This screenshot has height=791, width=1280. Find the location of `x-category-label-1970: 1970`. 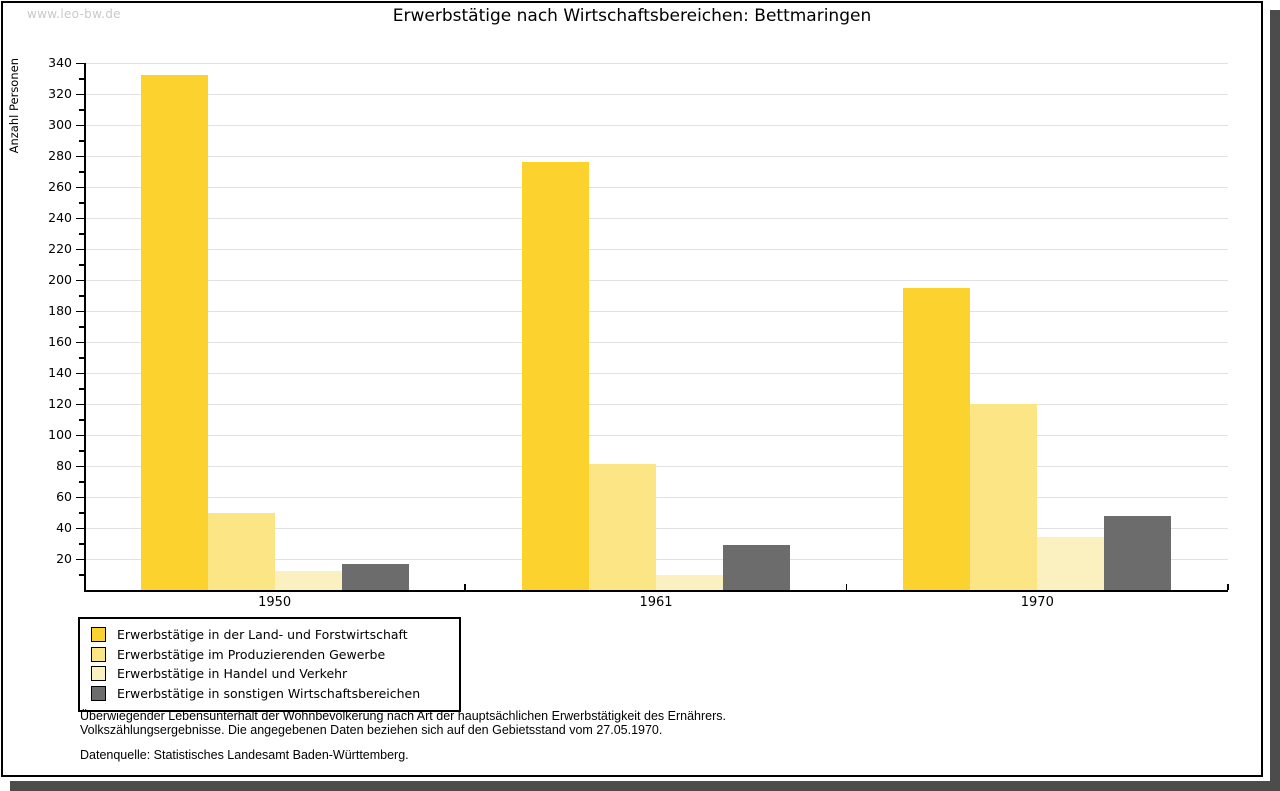

x-category-label-1970: 1970 is located at coordinates (1037, 602).